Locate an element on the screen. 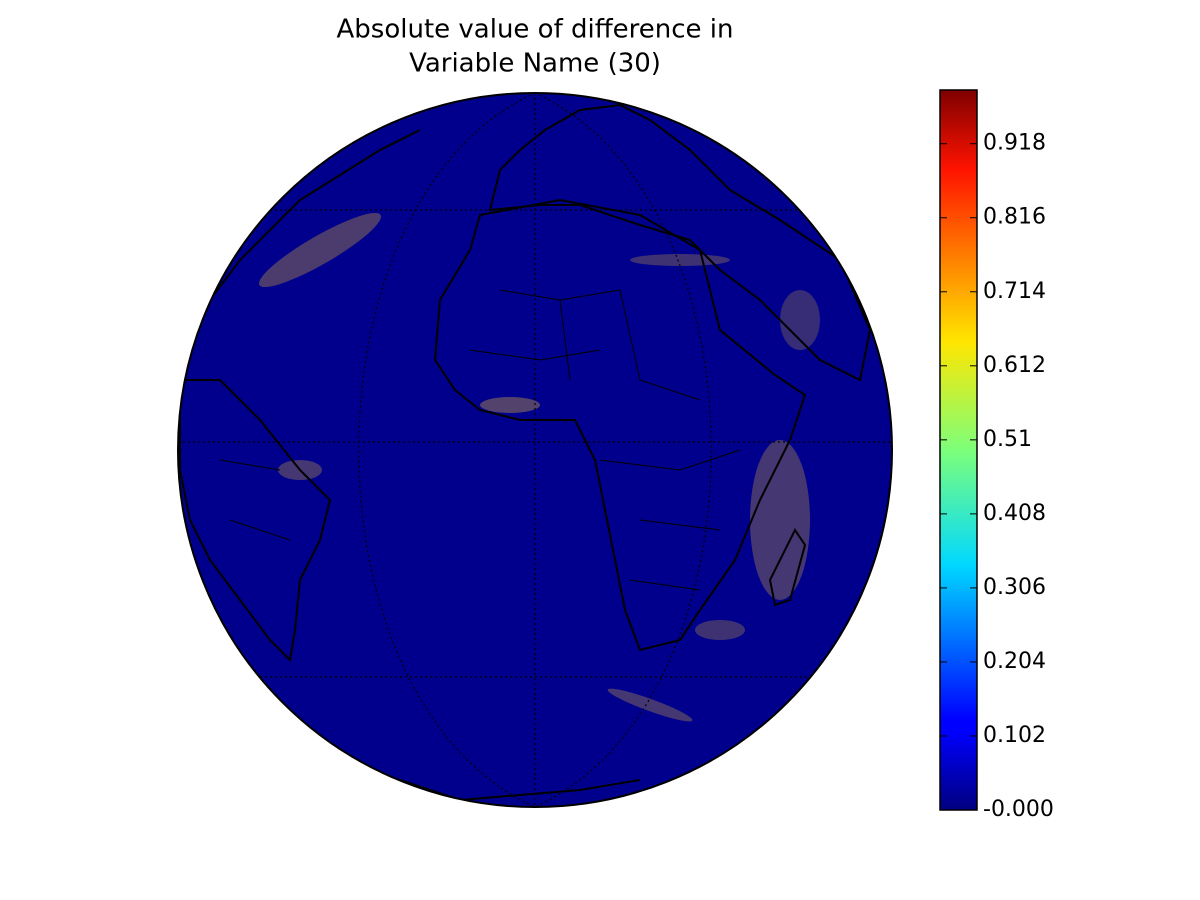 The width and height of the screenshot is (1200, 900). title-line: Absolute value of difference in is located at coordinates (535, 30).